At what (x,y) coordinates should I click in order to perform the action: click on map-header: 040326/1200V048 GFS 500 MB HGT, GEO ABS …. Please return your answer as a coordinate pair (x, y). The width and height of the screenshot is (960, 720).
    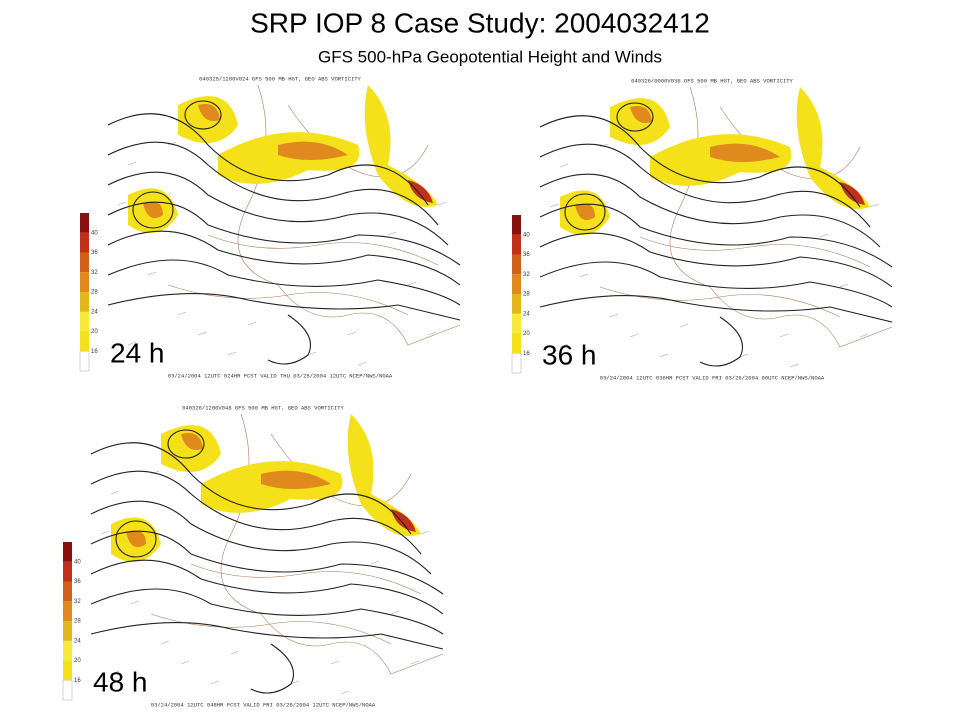
    Looking at the image, I should click on (263, 407).